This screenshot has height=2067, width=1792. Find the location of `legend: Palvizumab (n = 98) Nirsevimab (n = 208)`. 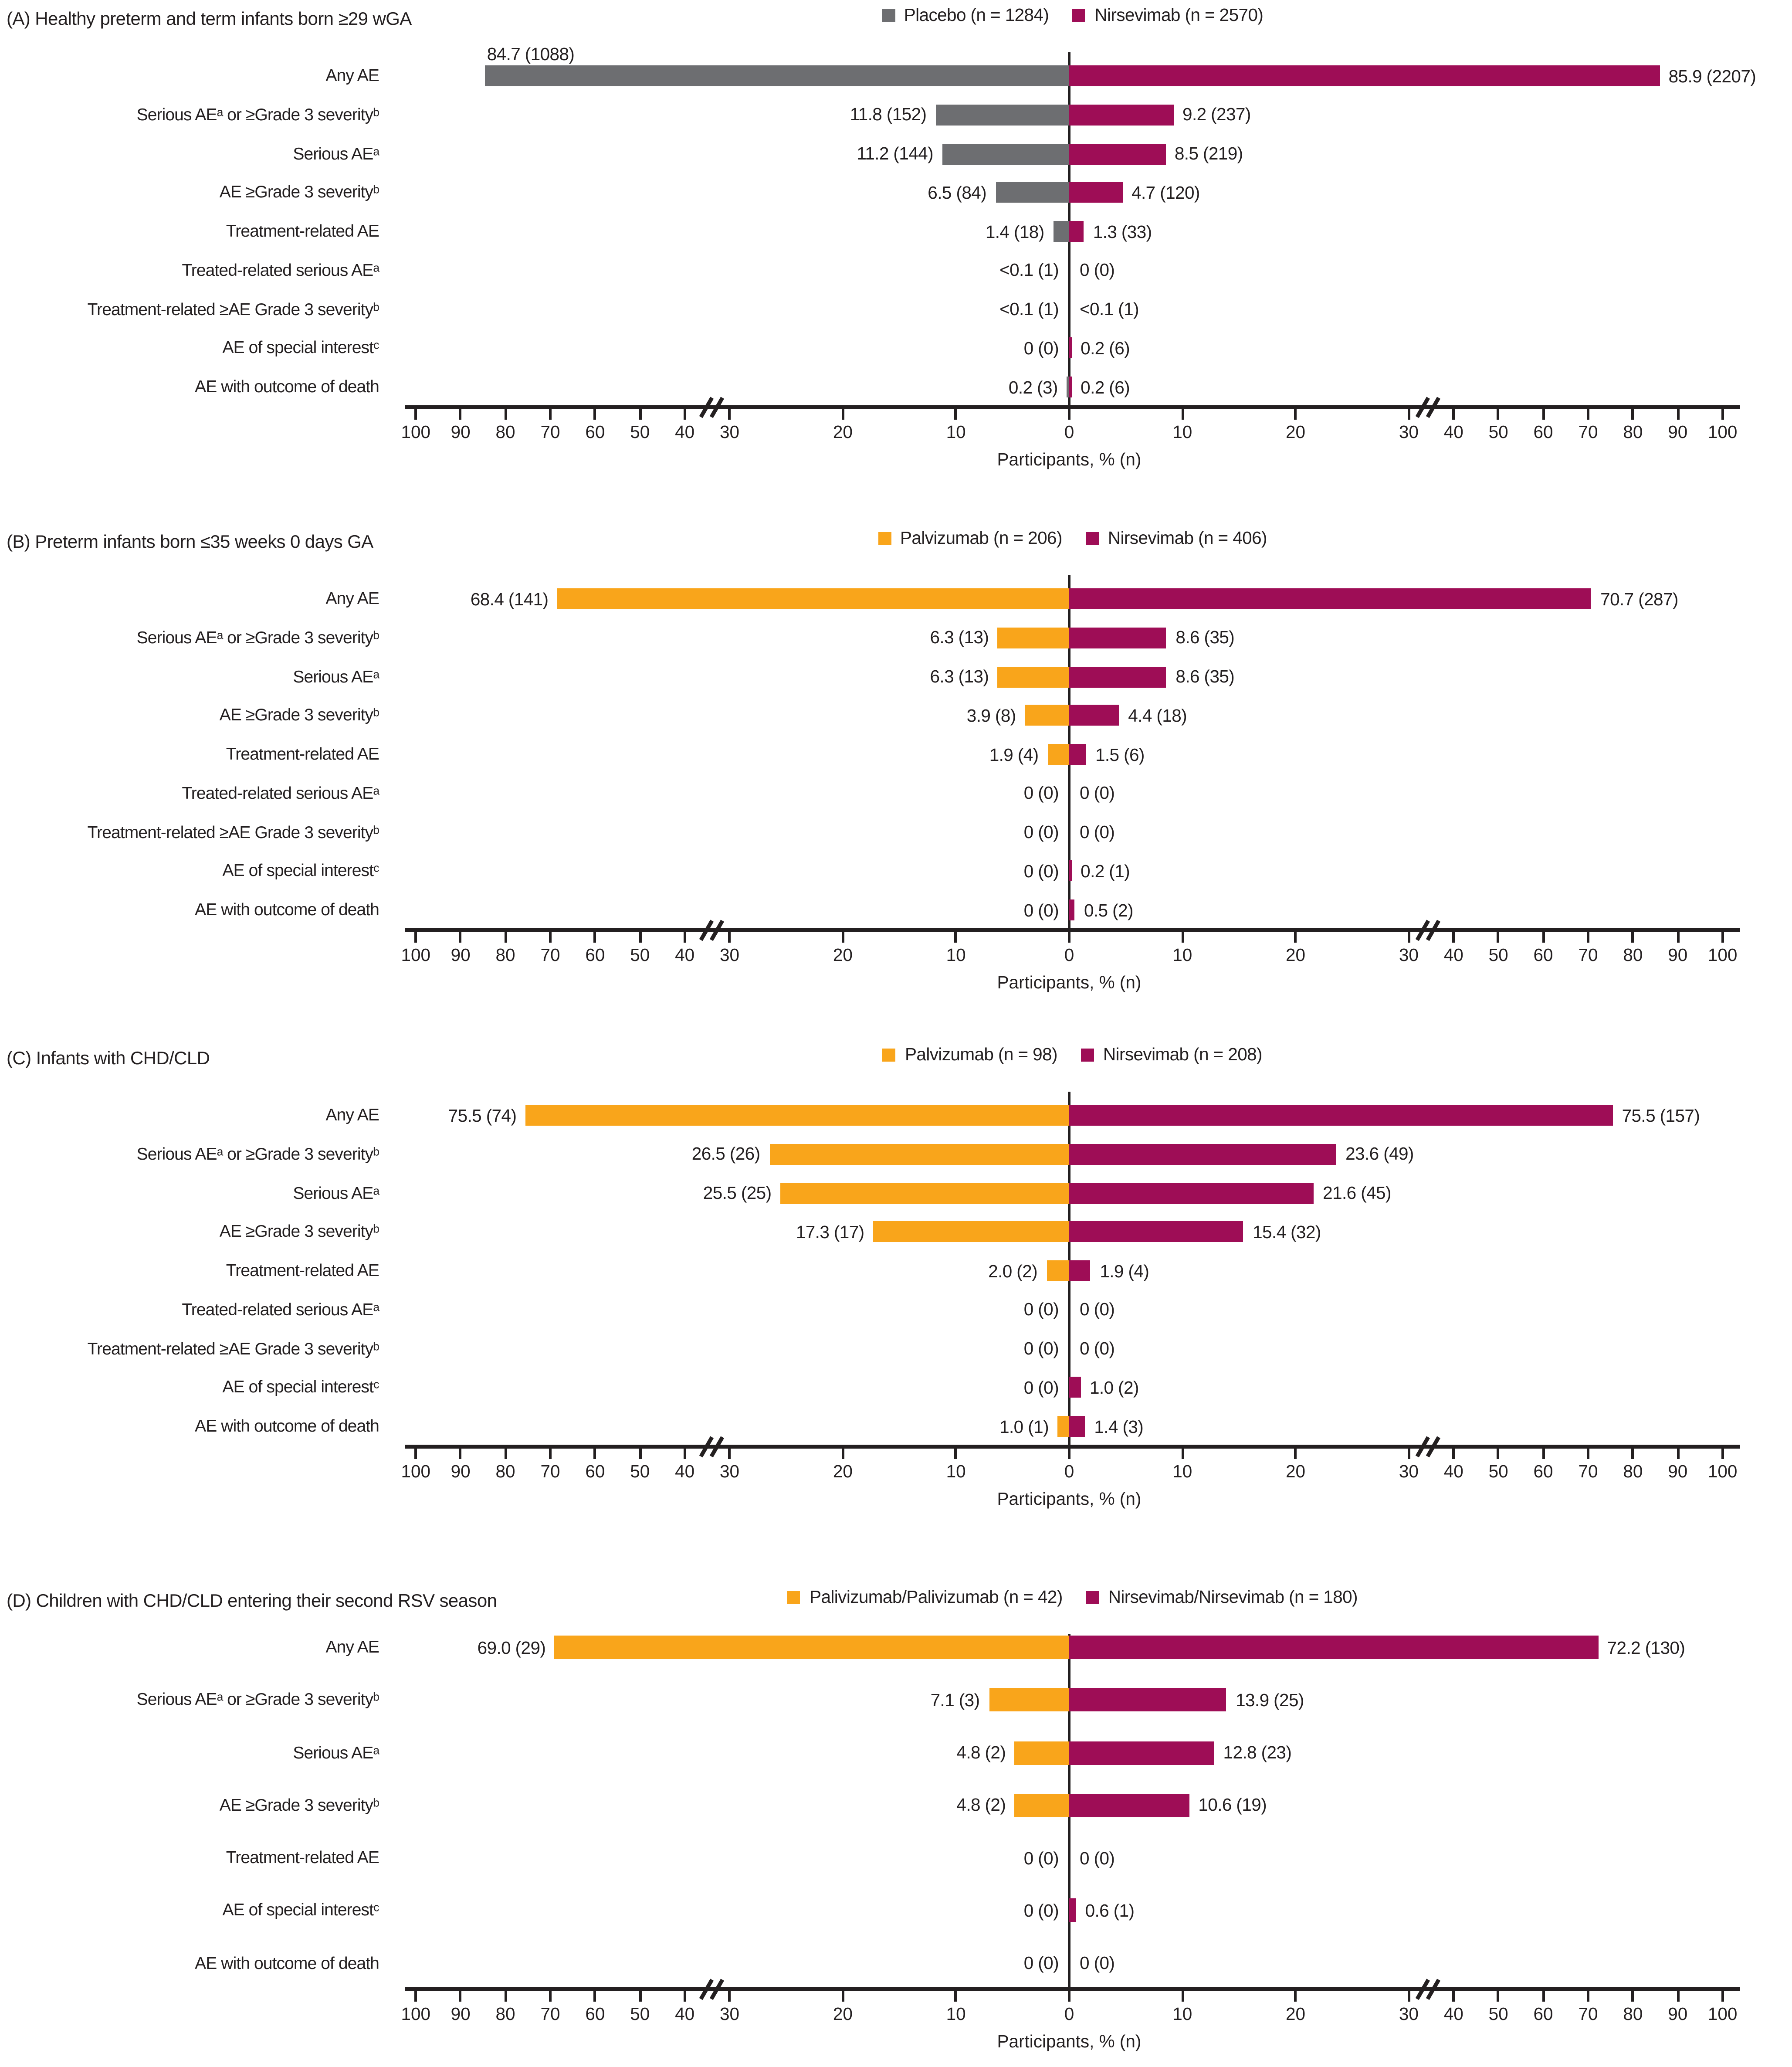

legend: Palvizumab (n = 98) Nirsevimab (n = 208) is located at coordinates (1072, 1054).